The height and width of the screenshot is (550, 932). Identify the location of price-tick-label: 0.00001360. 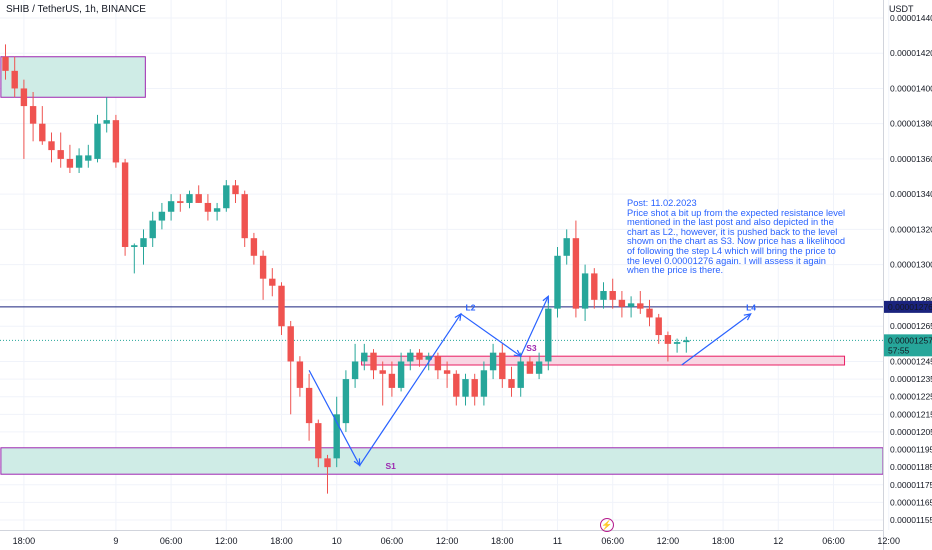
(911, 159).